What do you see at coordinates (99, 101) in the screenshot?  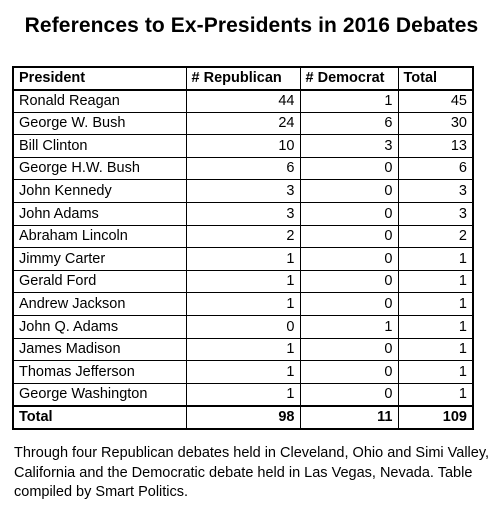 I see `cell-president: Ronald Reagan` at bounding box center [99, 101].